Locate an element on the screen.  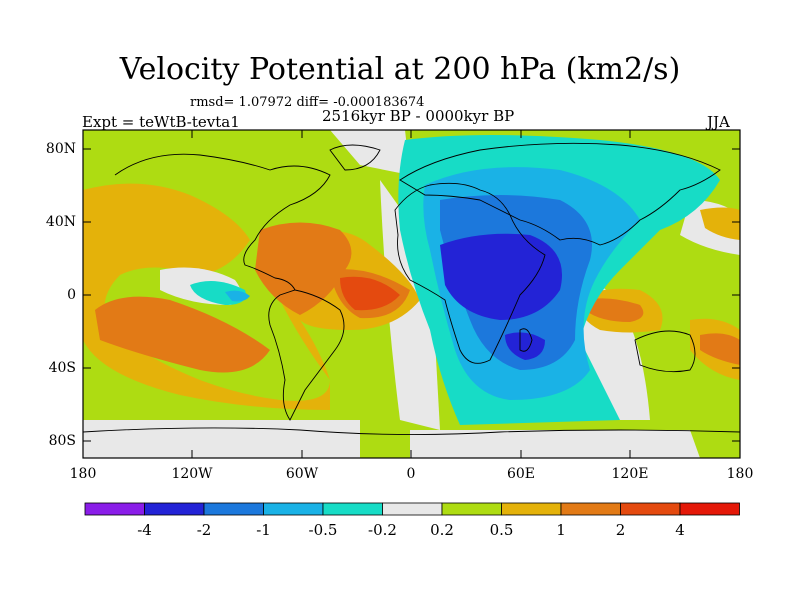
colorbar-label-6: 0.5 is located at coordinates (501, 530).